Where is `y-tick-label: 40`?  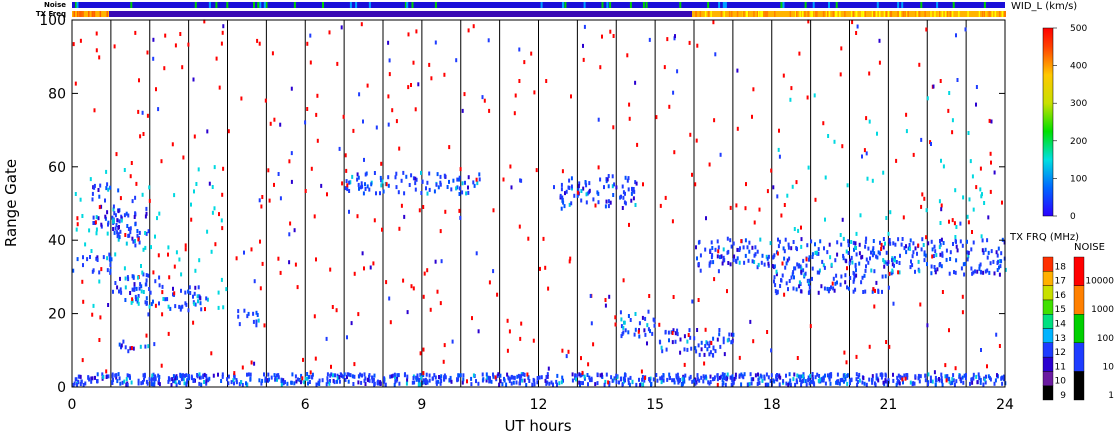 y-tick-label: 40 is located at coordinates (57, 241).